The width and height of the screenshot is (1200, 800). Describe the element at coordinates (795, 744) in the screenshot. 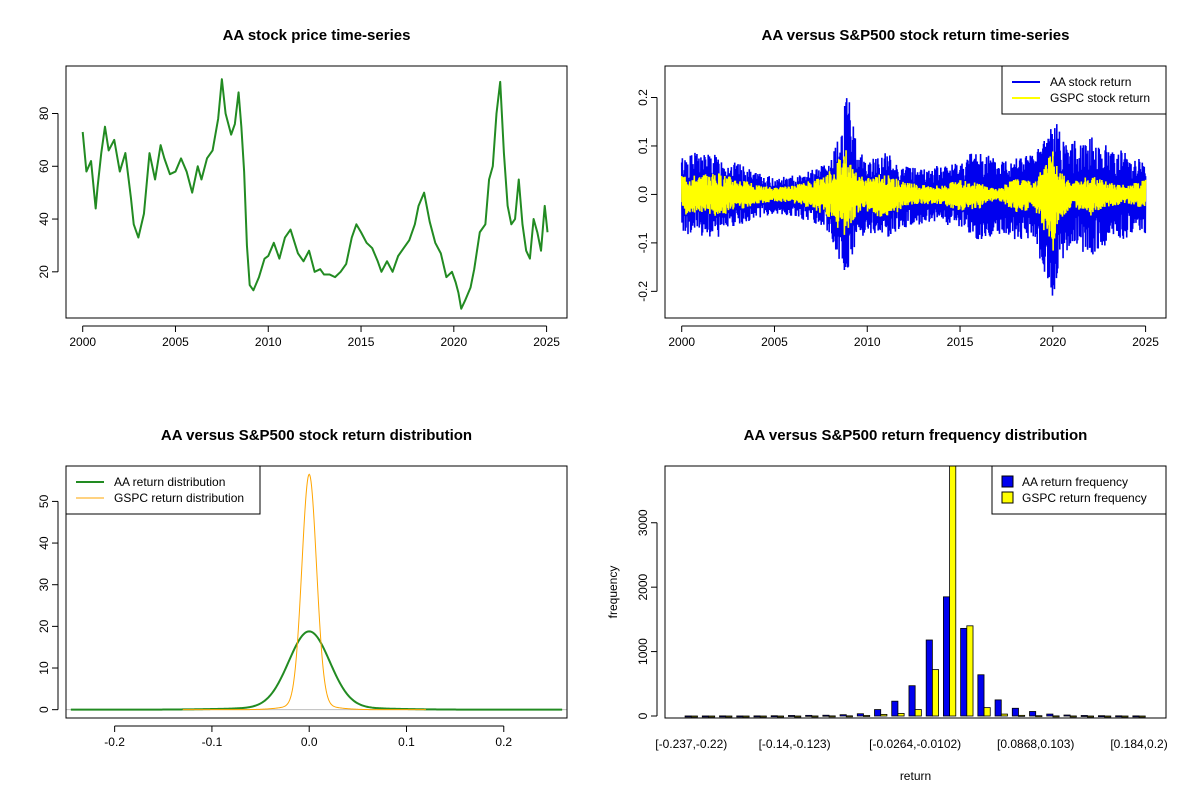

I see `x-tick-label: [-0.14,-0.123)` at that location.